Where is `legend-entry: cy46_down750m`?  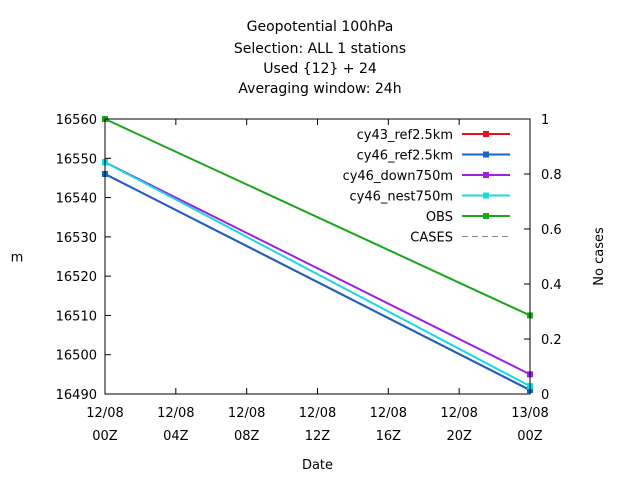
legend-entry: cy46_down750m is located at coordinates (426, 176).